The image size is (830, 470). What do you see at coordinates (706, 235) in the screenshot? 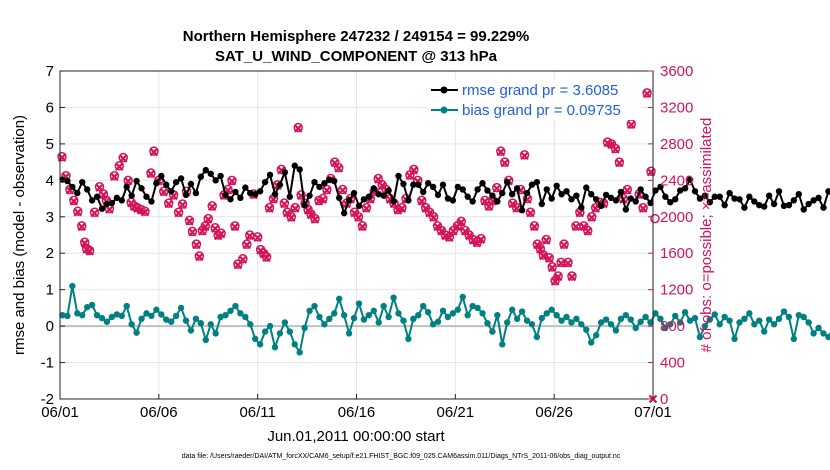
I see `y2-axis-label: # of obs: o=possible; ×=assimilated` at bounding box center [706, 235].